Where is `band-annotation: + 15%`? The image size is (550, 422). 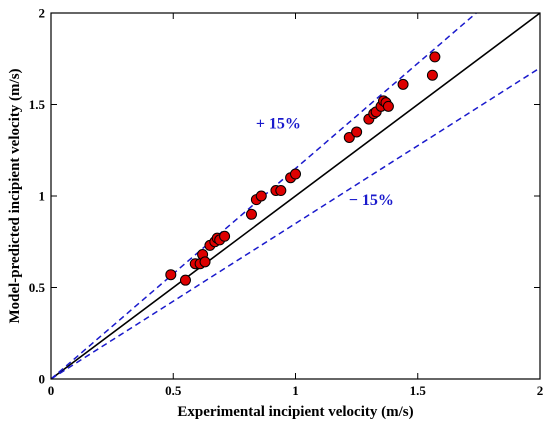 band-annotation: + 15% is located at coordinates (278, 123).